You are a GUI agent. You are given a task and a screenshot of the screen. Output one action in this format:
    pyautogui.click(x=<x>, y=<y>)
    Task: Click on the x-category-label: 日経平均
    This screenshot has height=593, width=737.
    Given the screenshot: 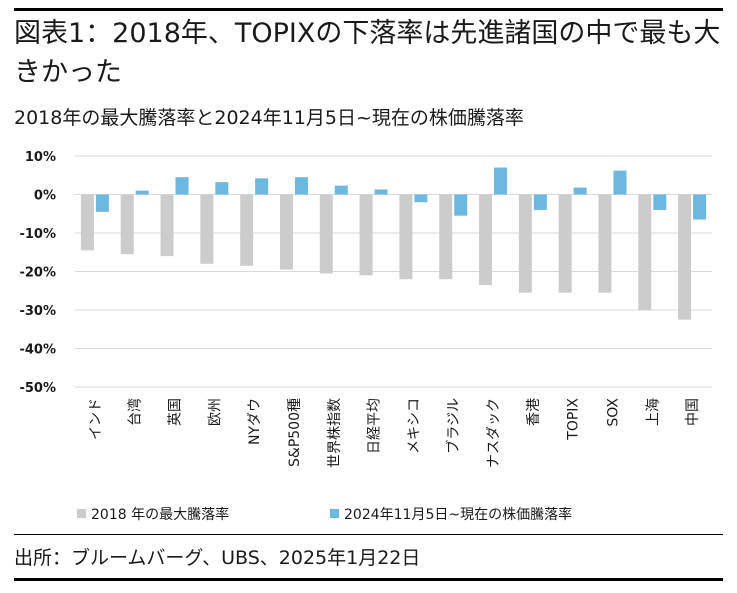 What is the action you would take?
    pyautogui.click(x=375, y=426)
    